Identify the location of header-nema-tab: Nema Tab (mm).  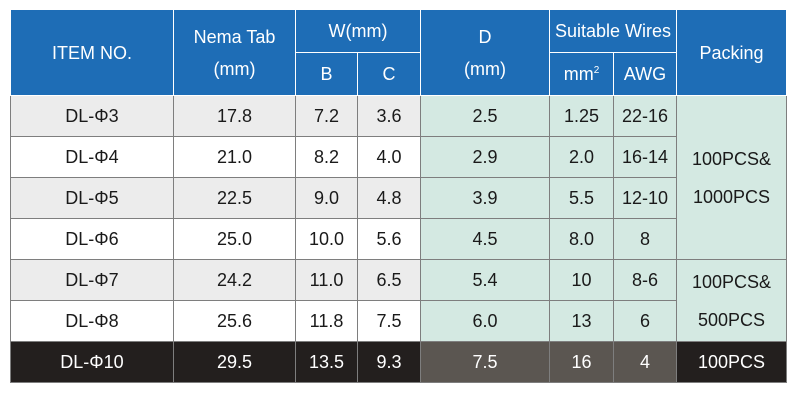
(234, 52).